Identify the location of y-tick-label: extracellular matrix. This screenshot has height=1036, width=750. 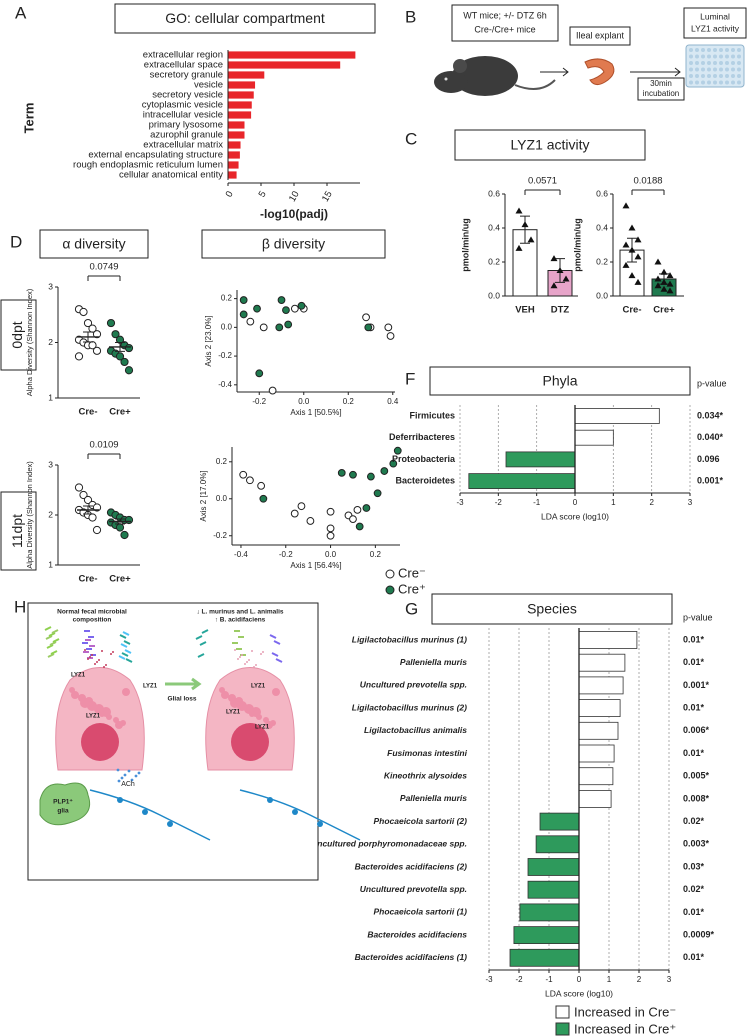
(183, 145).